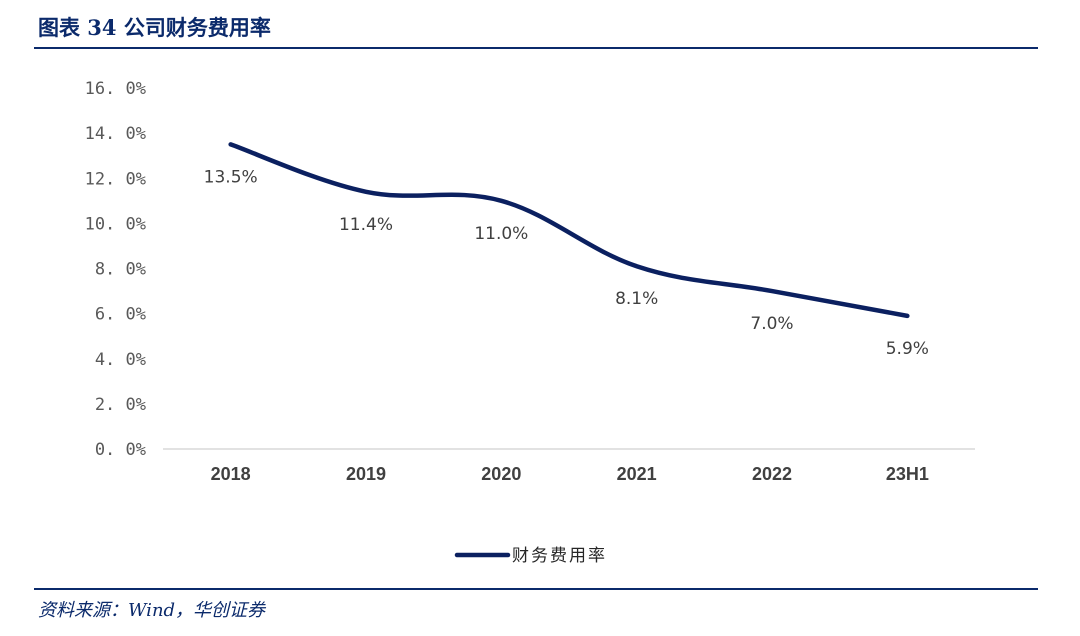 This screenshot has height=636, width=1080. Describe the element at coordinates (772, 474) in the screenshot. I see `x-tick-label: 2022` at that location.